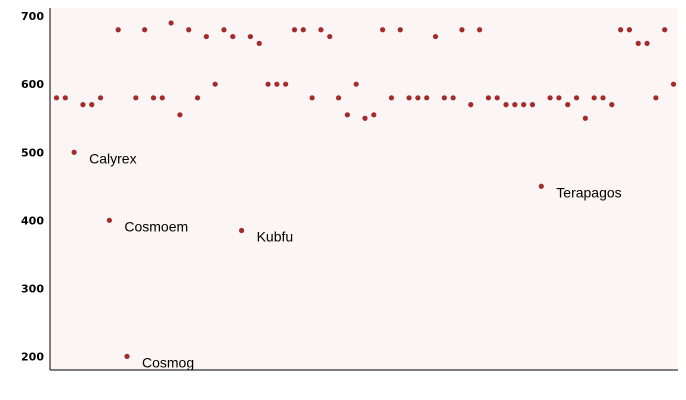 The width and height of the screenshot is (686, 400). What do you see at coordinates (32, 84) in the screenshot?
I see `y-tick-label: 600` at bounding box center [32, 84].